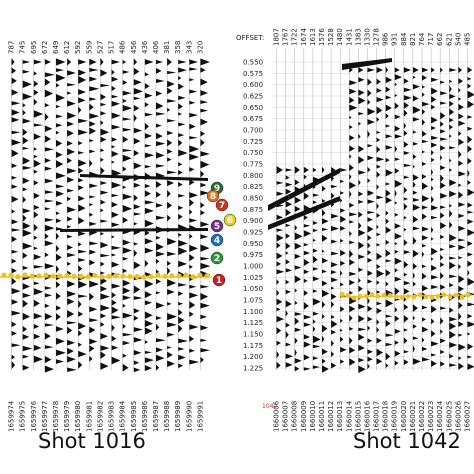  I want to click on offset-label: 456, so click(134, 47).